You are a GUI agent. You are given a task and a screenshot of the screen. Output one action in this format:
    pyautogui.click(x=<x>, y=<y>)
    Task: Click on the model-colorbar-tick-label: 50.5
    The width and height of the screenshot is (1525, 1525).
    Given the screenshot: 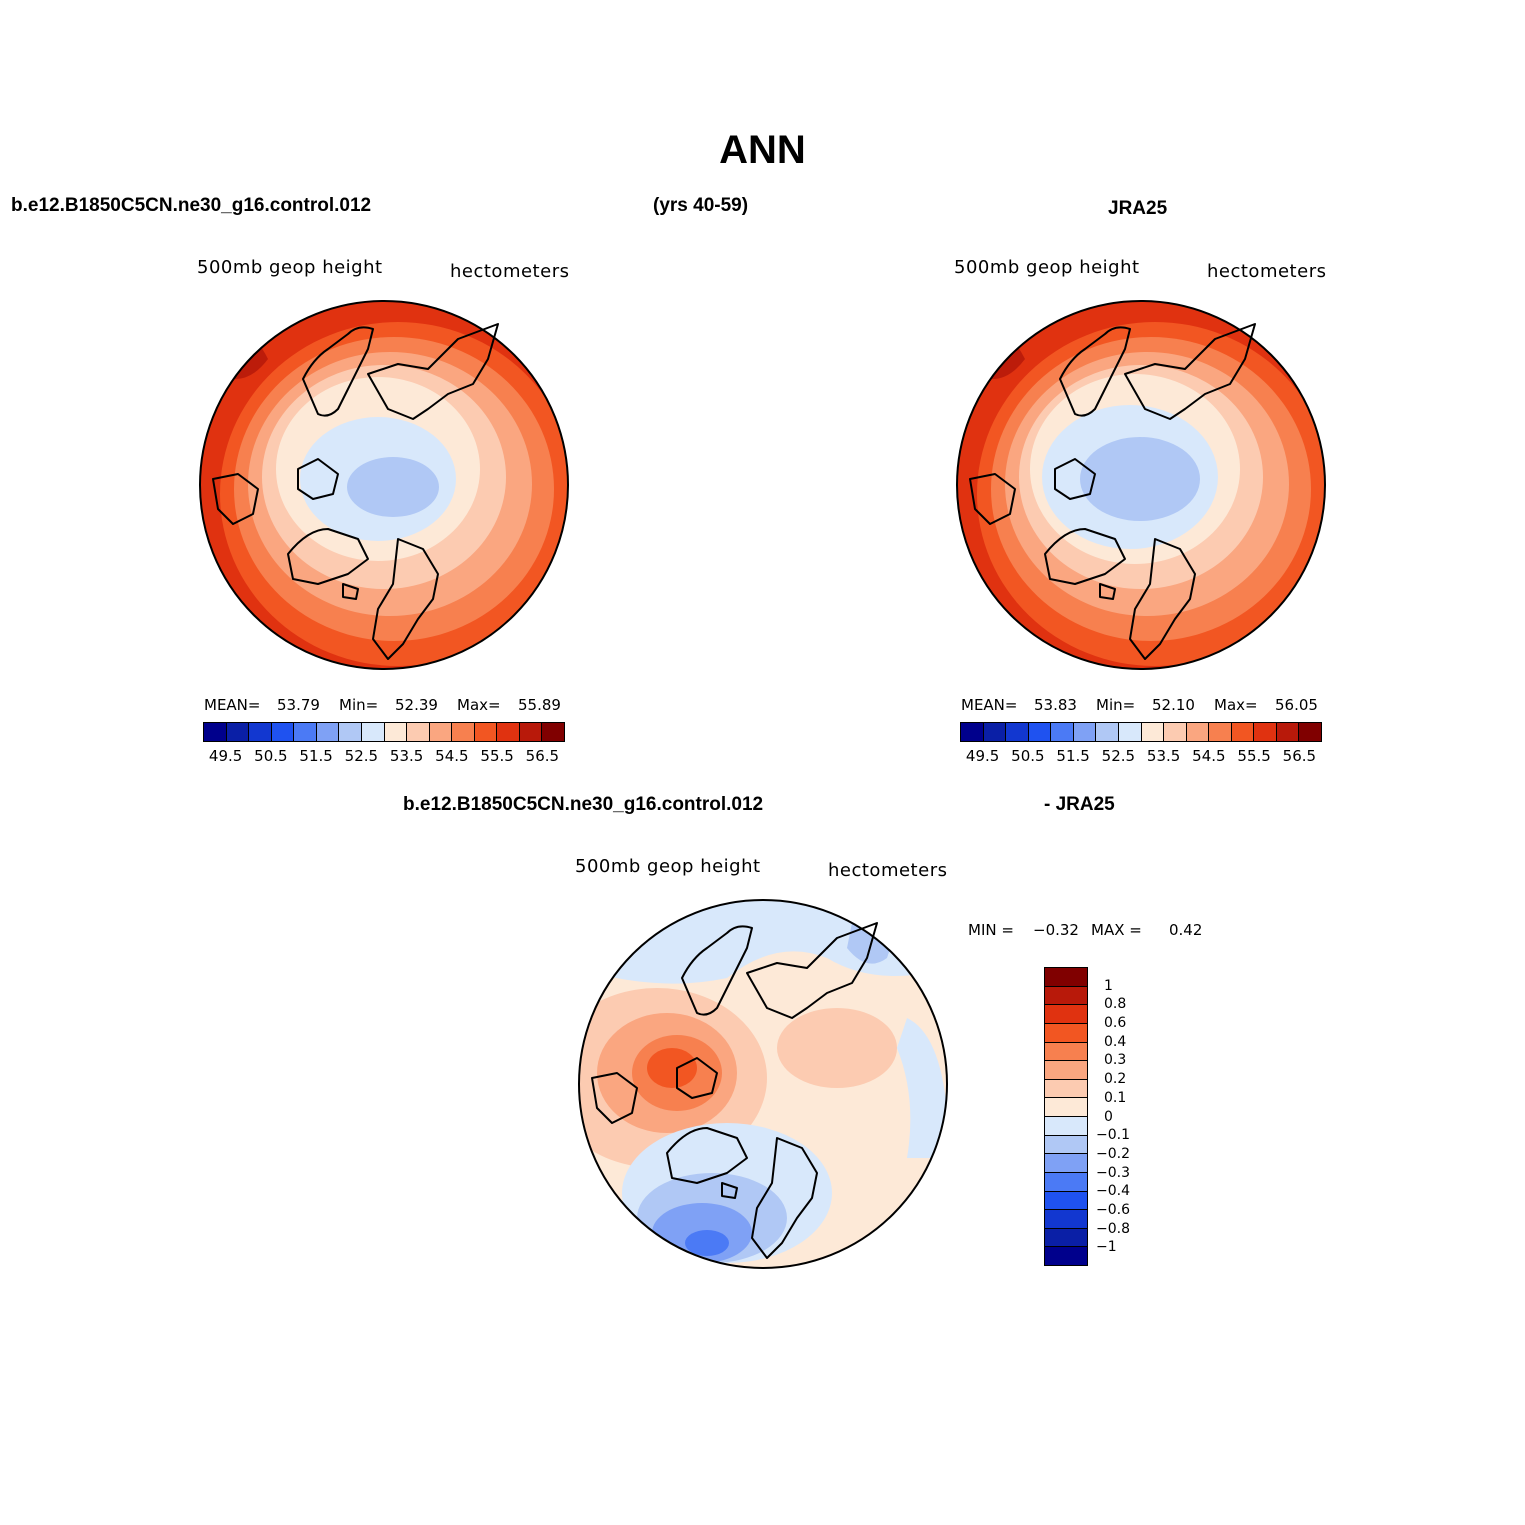 What is the action you would take?
    pyautogui.click(x=271, y=756)
    